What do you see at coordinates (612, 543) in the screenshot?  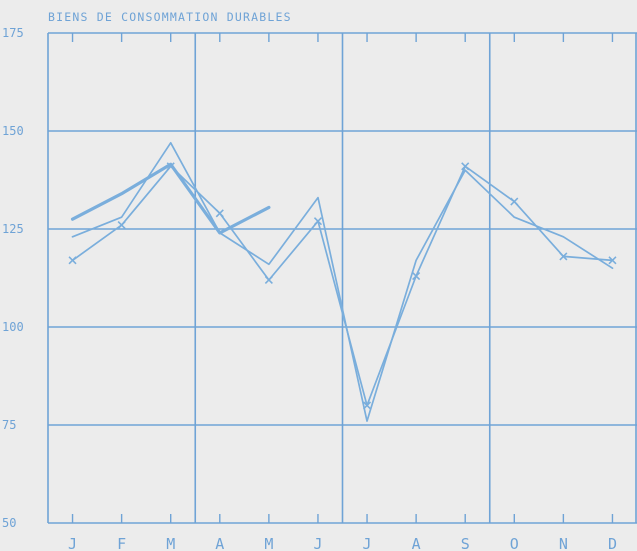 I see `x-tick-label: D` at bounding box center [612, 543].